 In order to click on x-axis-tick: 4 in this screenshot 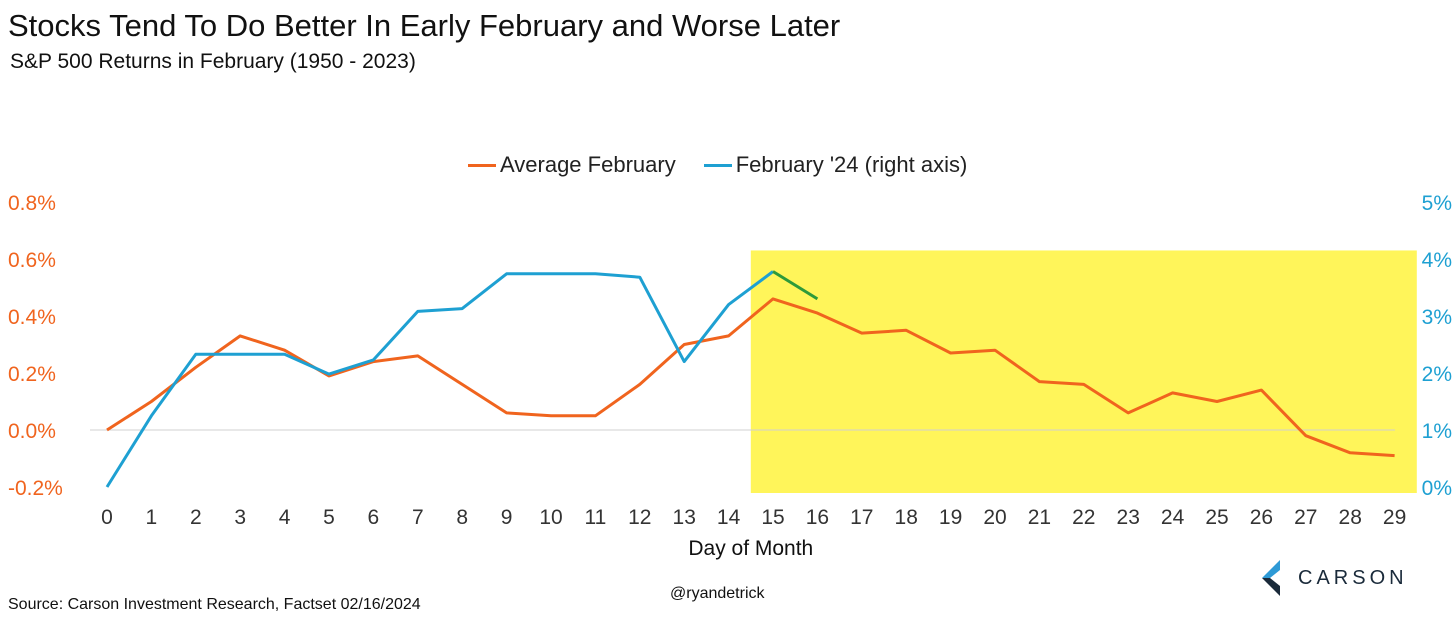, I will do `click(285, 517)`.